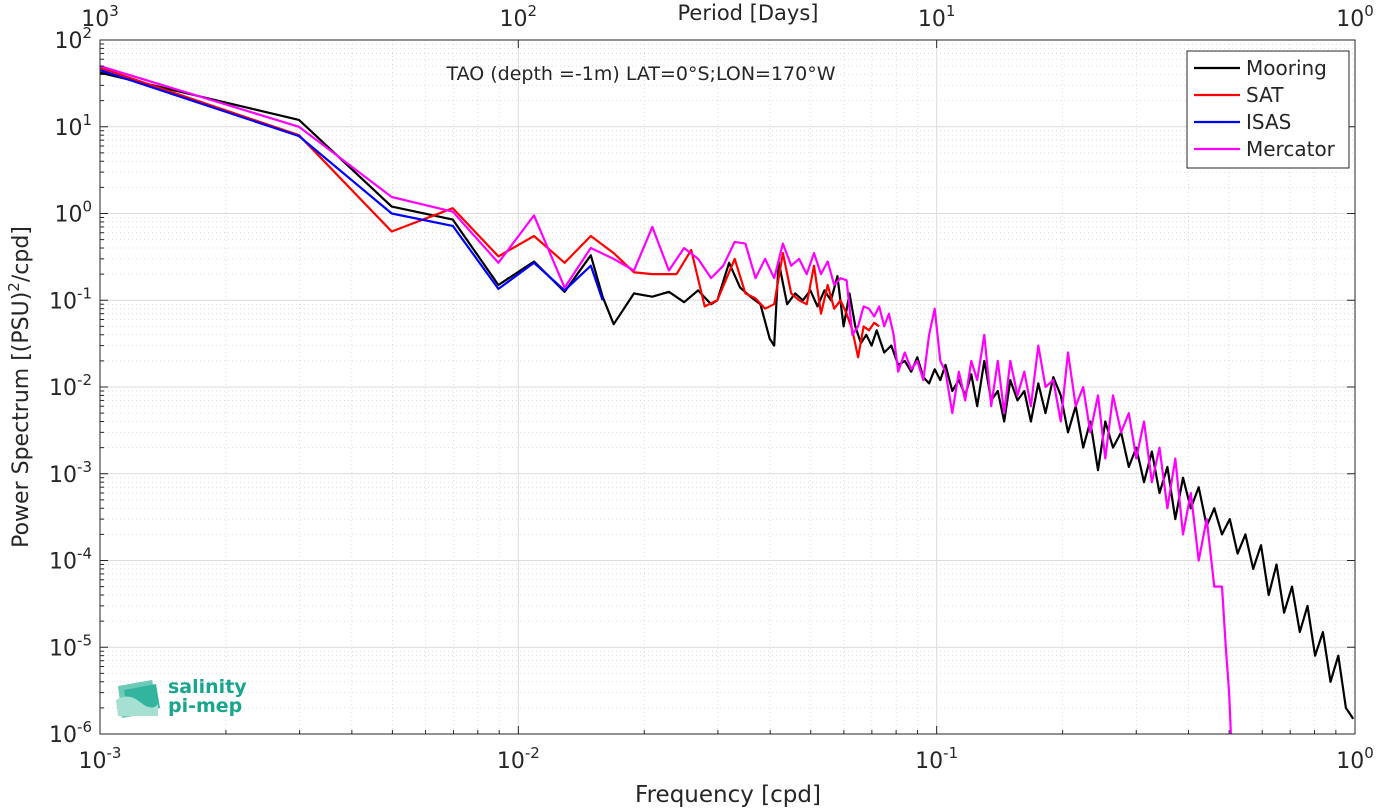  What do you see at coordinates (100, 17) in the screenshot?
I see `top-tick-label: 10³` at bounding box center [100, 17].